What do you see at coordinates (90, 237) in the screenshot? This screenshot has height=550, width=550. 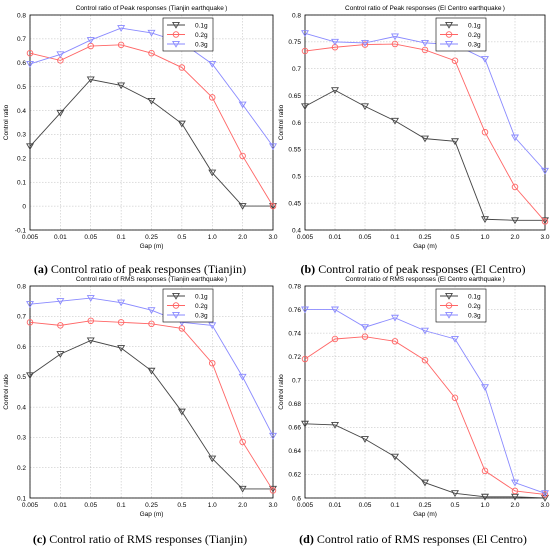 I see `panel-a-xtick-label: 0.05` at bounding box center [90, 237].